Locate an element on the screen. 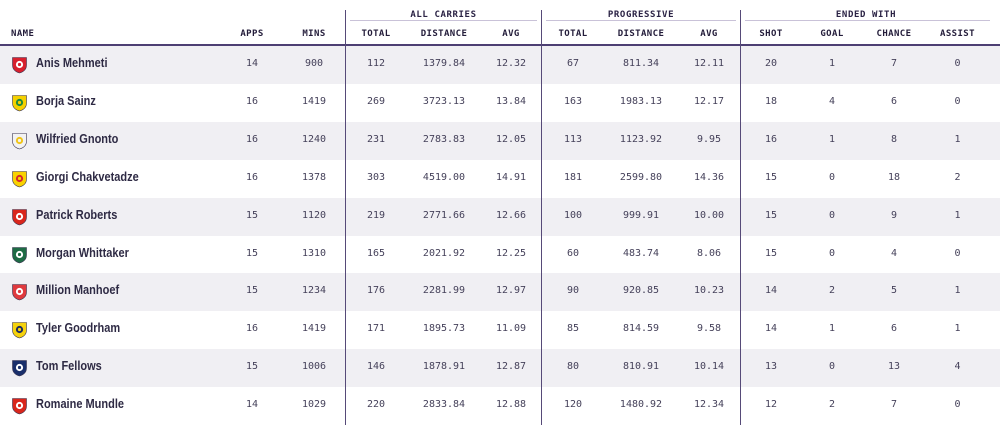  header-mins: MINS is located at coordinates (314, 34).